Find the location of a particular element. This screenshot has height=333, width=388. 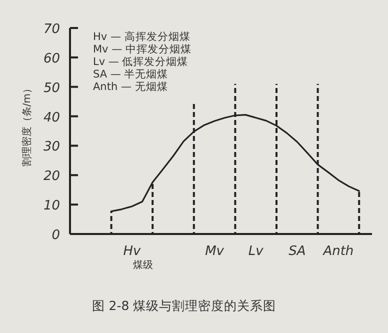

annotation: Anth — 无烟煤 is located at coordinates (130, 87).